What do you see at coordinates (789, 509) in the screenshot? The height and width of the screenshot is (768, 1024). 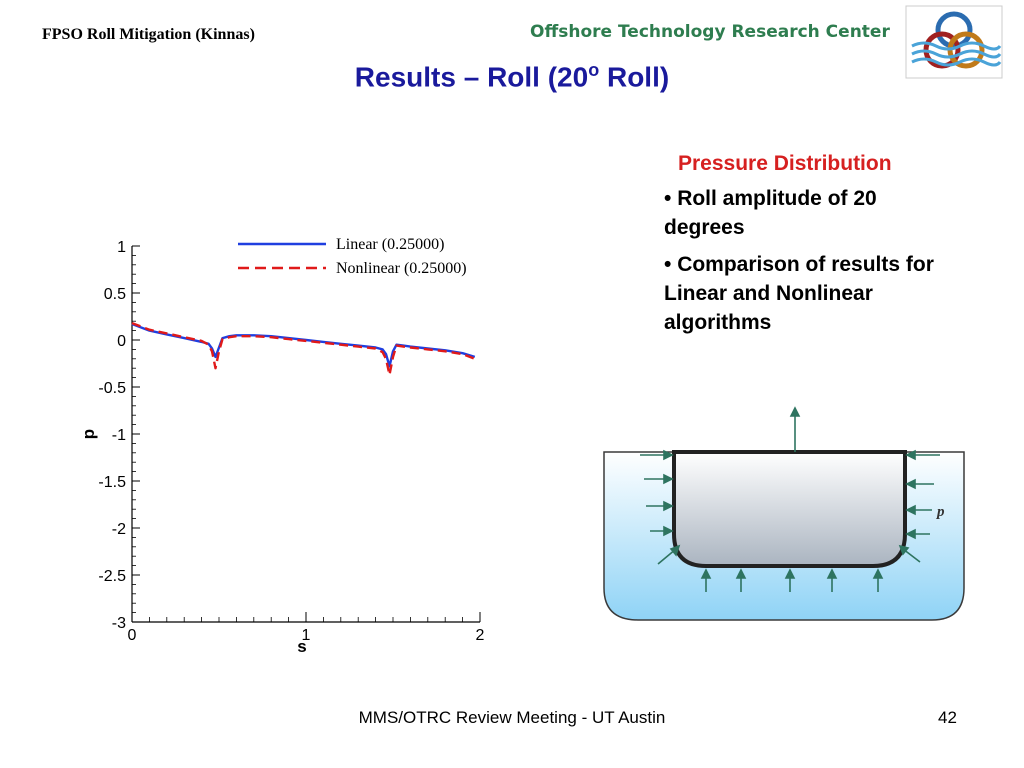 I see `hull-section` at bounding box center [789, 509].